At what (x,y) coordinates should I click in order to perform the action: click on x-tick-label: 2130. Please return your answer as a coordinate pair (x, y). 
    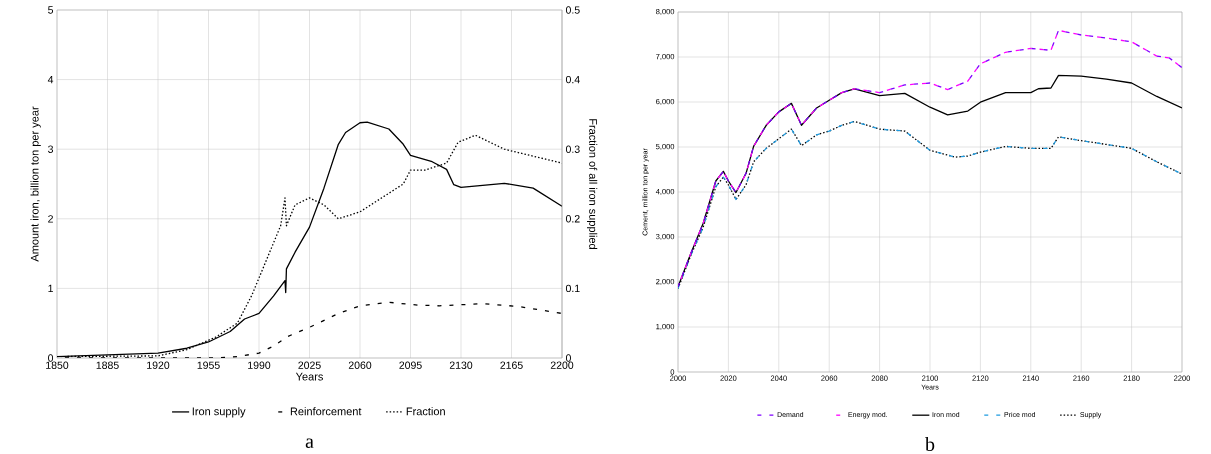
    Looking at the image, I should click on (461, 365).